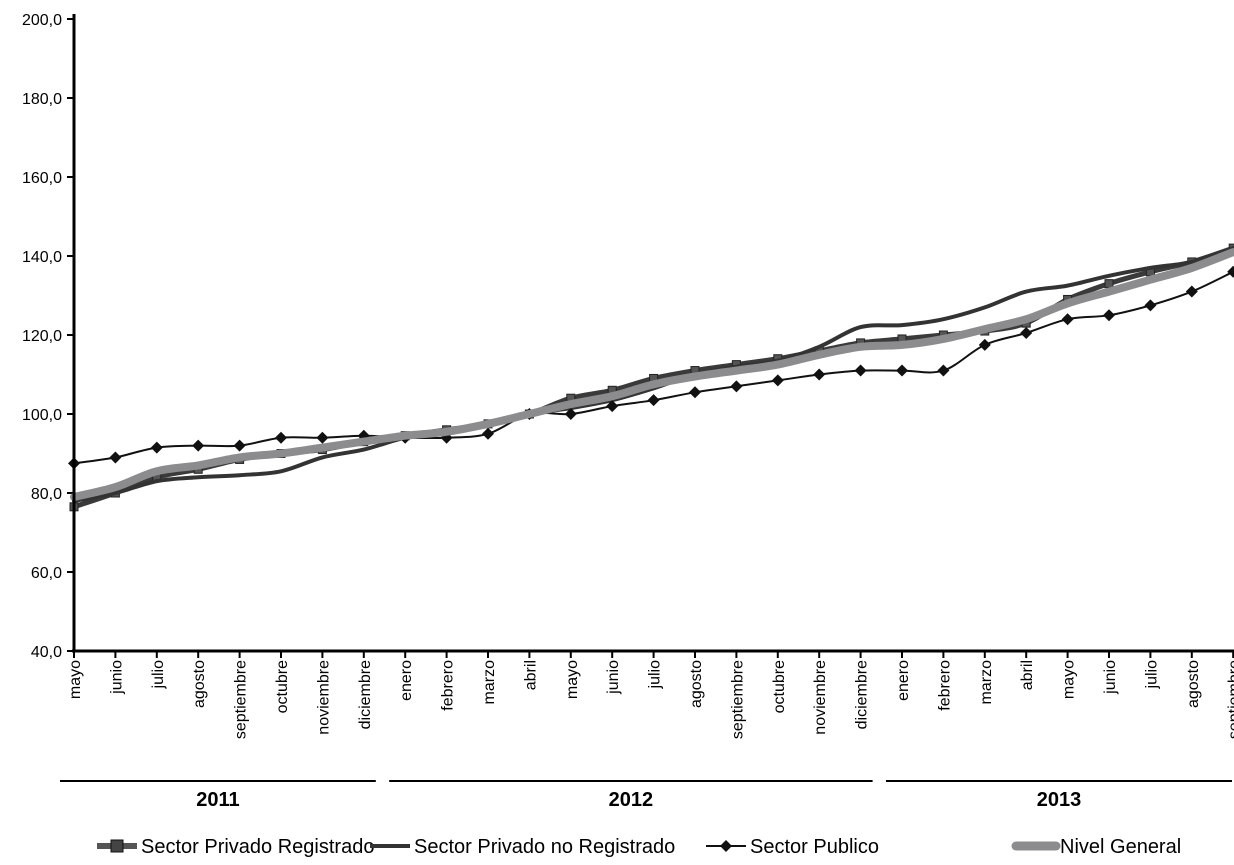  I want to click on year-groups: 2011 2012 2013, so click(646, 795).